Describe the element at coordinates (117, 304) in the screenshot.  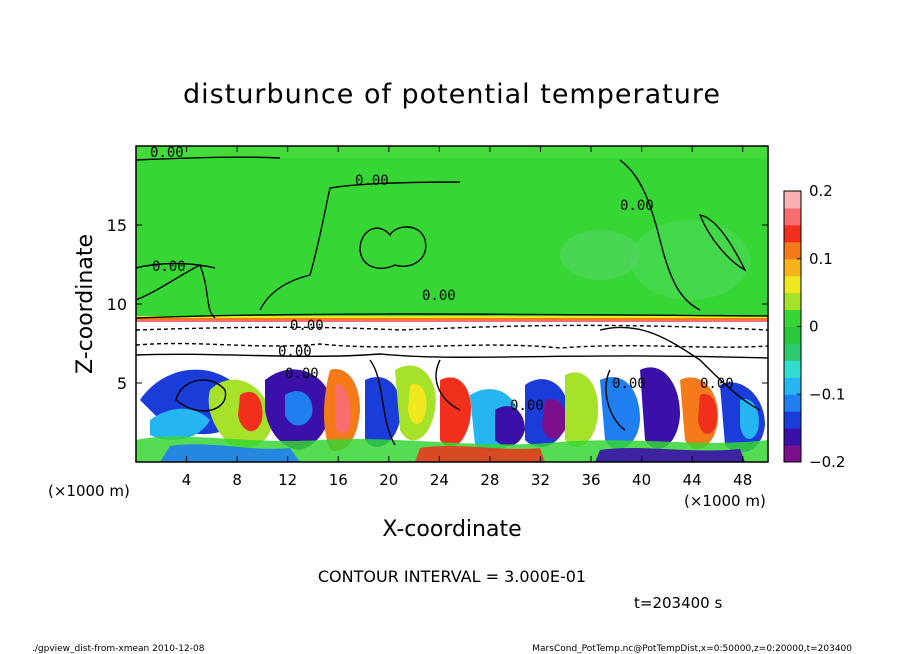
I see `y-tick-label: 10` at that location.